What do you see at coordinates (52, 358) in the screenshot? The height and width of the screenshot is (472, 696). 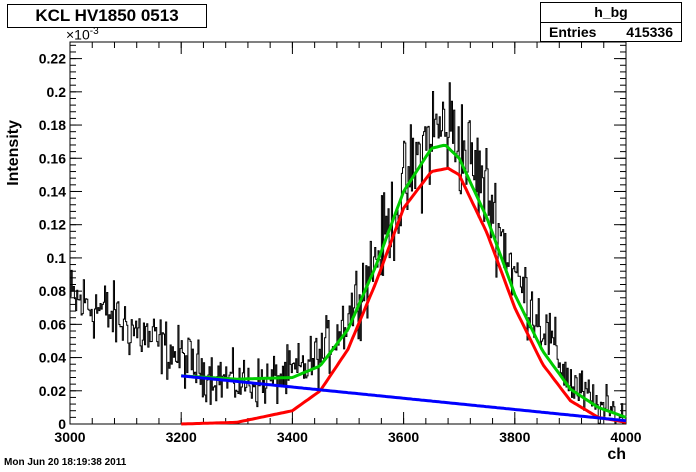 I see `y-tick-label: 0.04` at bounding box center [52, 358].